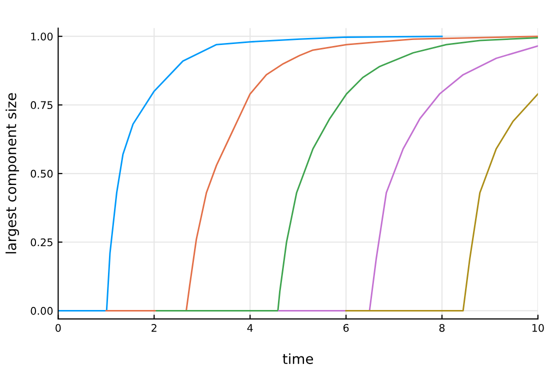 This screenshot has height=370, width=554. I want to click on y-axis-title: largest component size, so click(13, 173).